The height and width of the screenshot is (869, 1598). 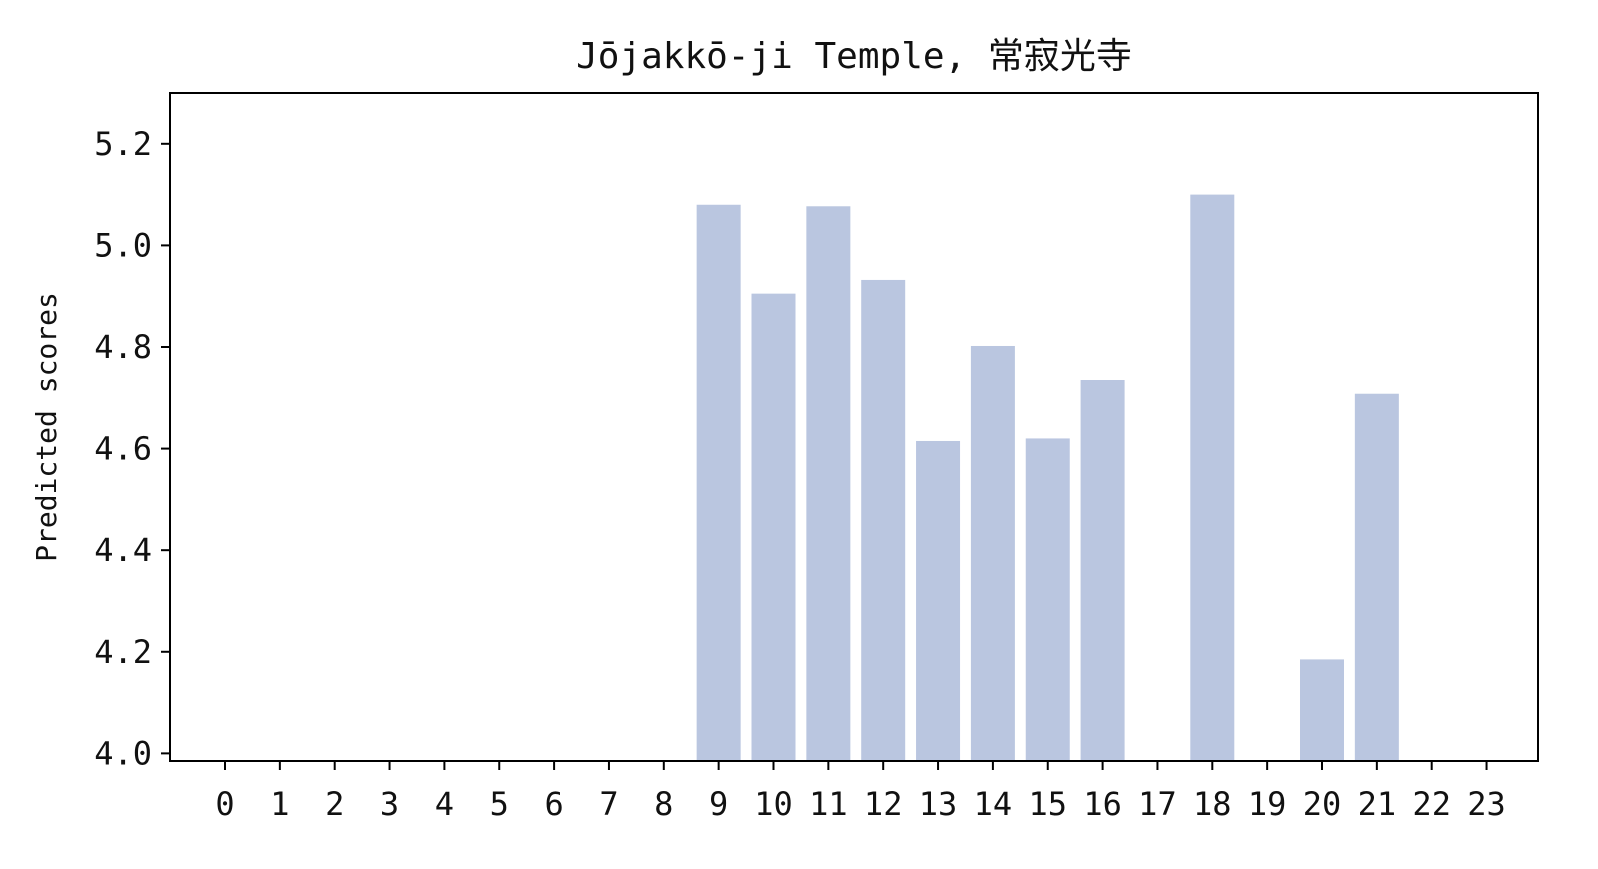 What do you see at coordinates (938, 804) in the screenshot?
I see `x-tick-label: 13` at bounding box center [938, 804].